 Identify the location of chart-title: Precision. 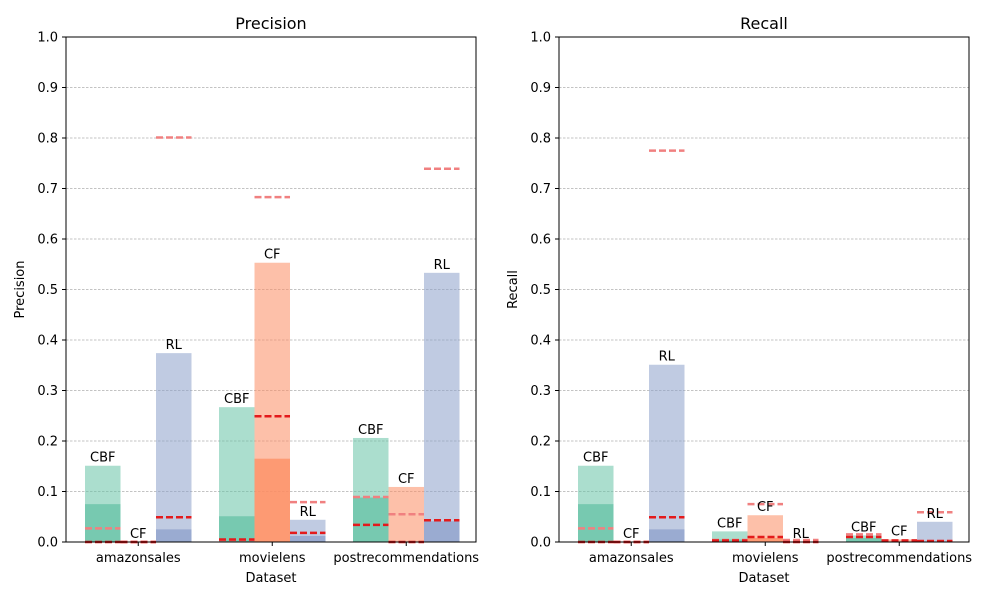
(270, 23).